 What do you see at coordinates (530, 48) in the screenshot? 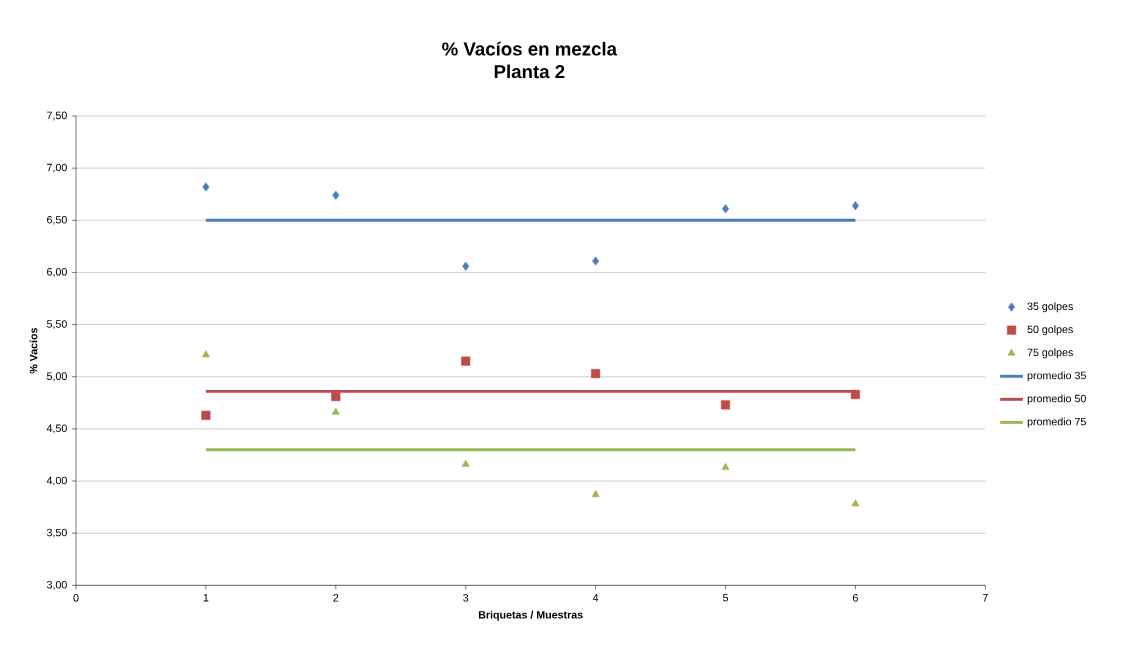
I see `chart-title: % Vacíos en mezcla` at bounding box center [530, 48].